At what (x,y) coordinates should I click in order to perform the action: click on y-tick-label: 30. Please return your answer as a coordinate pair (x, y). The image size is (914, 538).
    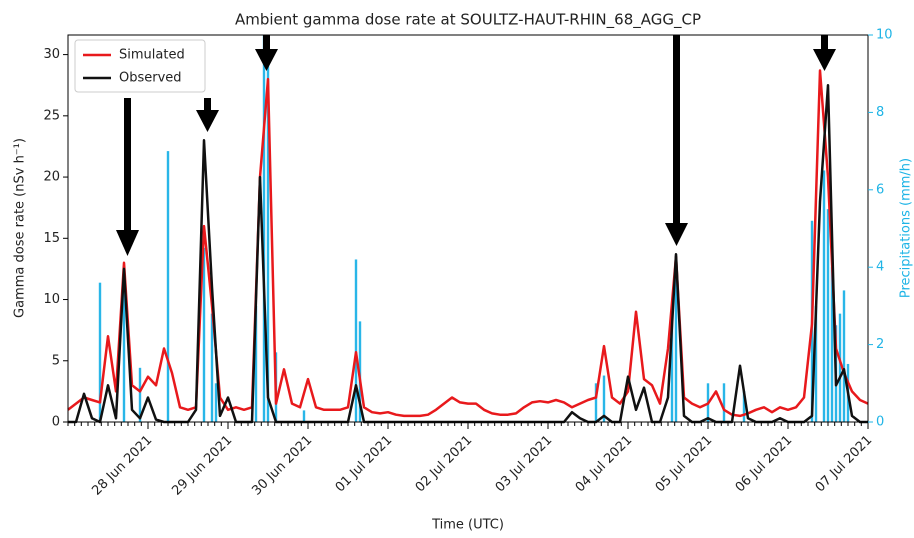
    Looking at the image, I should click on (51, 54).